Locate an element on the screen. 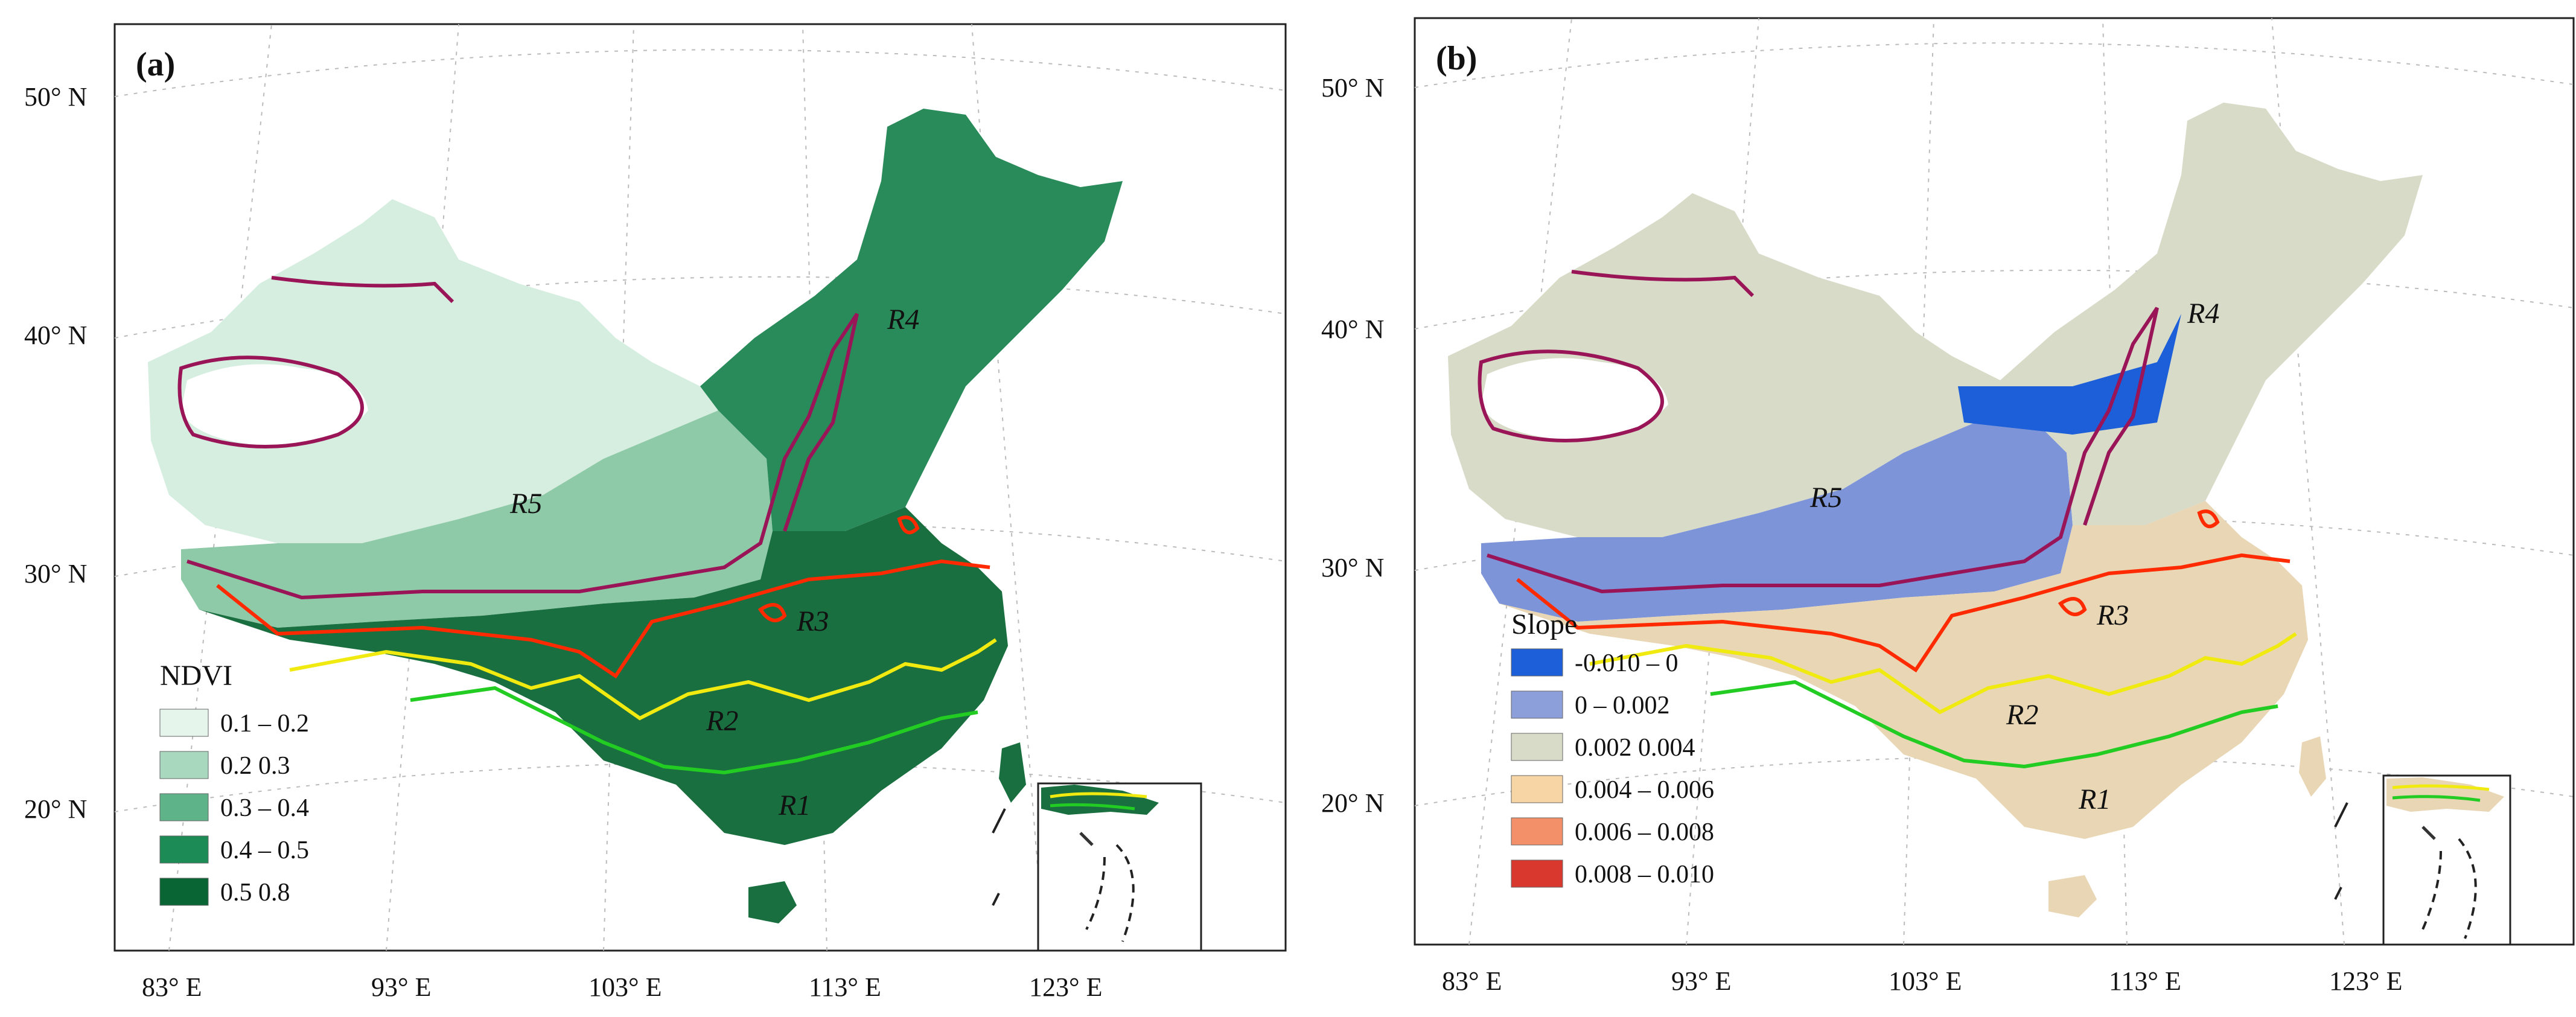 The height and width of the screenshot is (1017, 2576). legend-item: 0.004 – 0.006 is located at coordinates (1612, 789).